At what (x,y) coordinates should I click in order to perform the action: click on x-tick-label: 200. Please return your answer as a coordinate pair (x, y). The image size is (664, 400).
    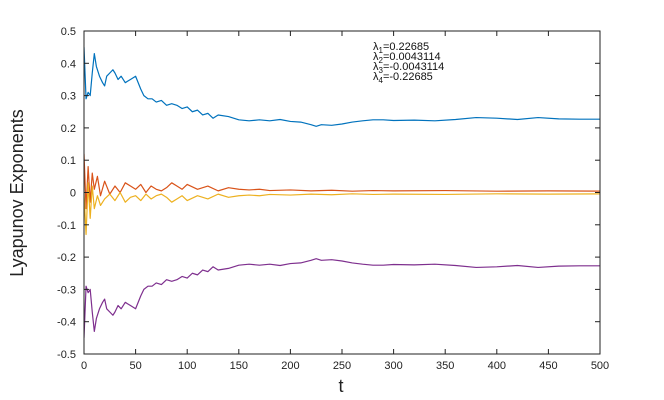
    Looking at the image, I should click on (290, 366).